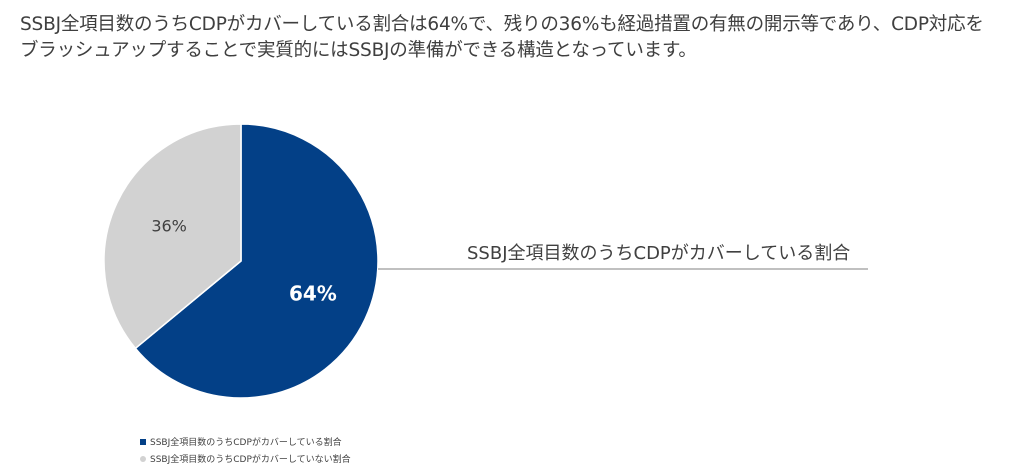 Image resolution: width=1017 pixels, height=473 pixels. What do you see at coordinates (143, 441) in the screenshot?
I see `legend-swatch-covered` at bounding box center [143, 441].